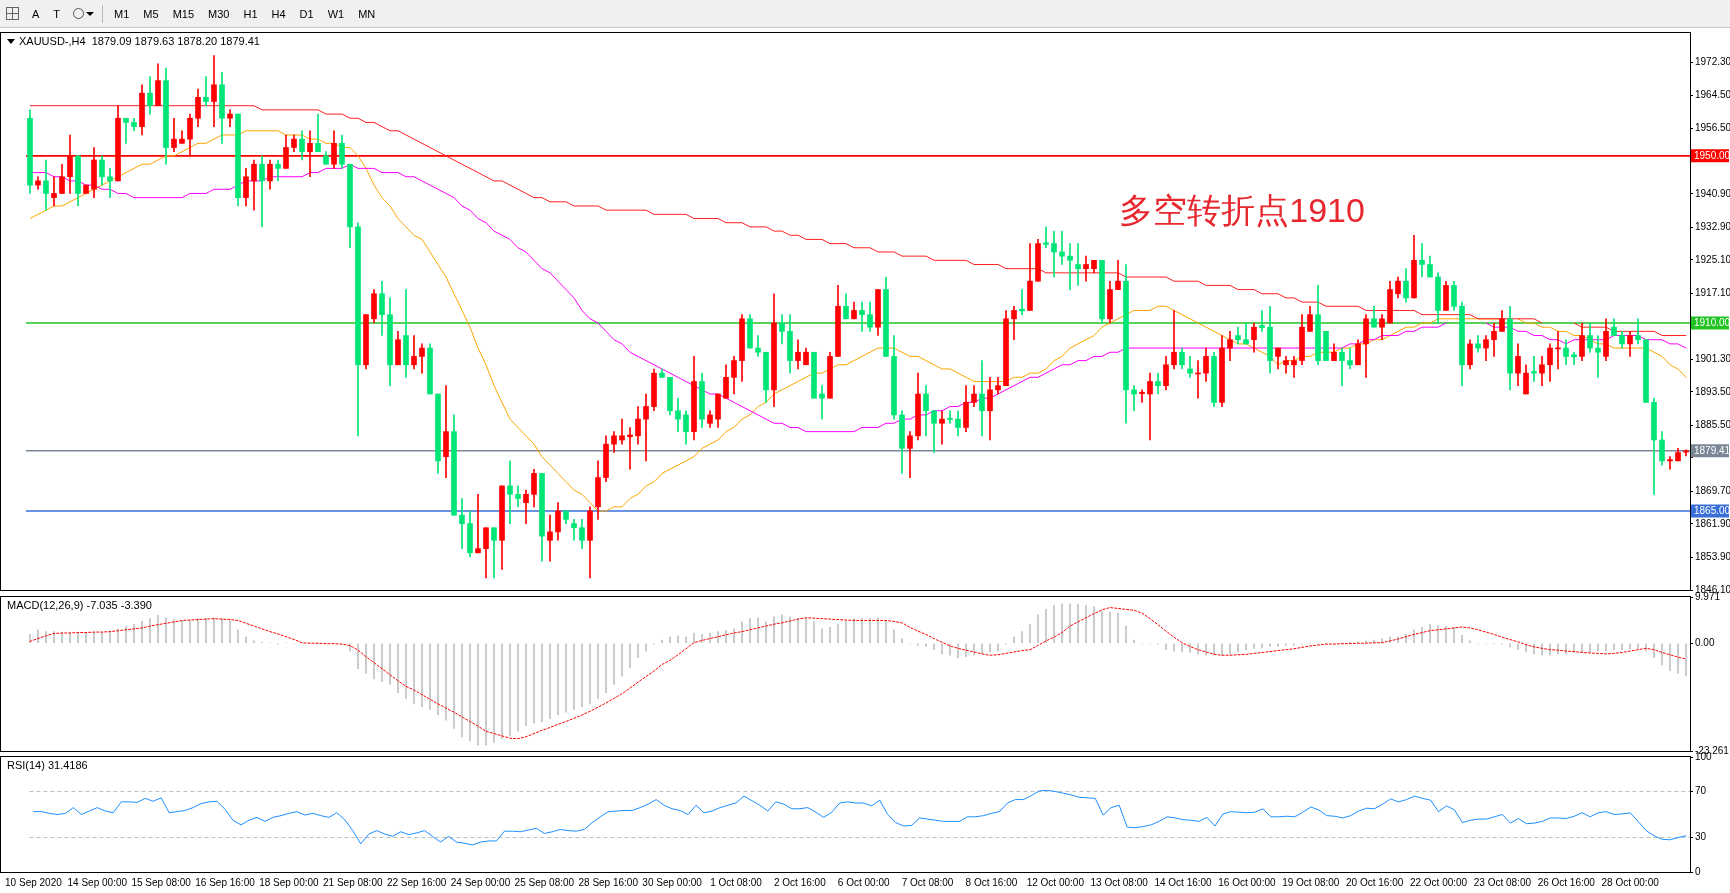  I want to click on y-tick-label: 70, so click(1701, 791).